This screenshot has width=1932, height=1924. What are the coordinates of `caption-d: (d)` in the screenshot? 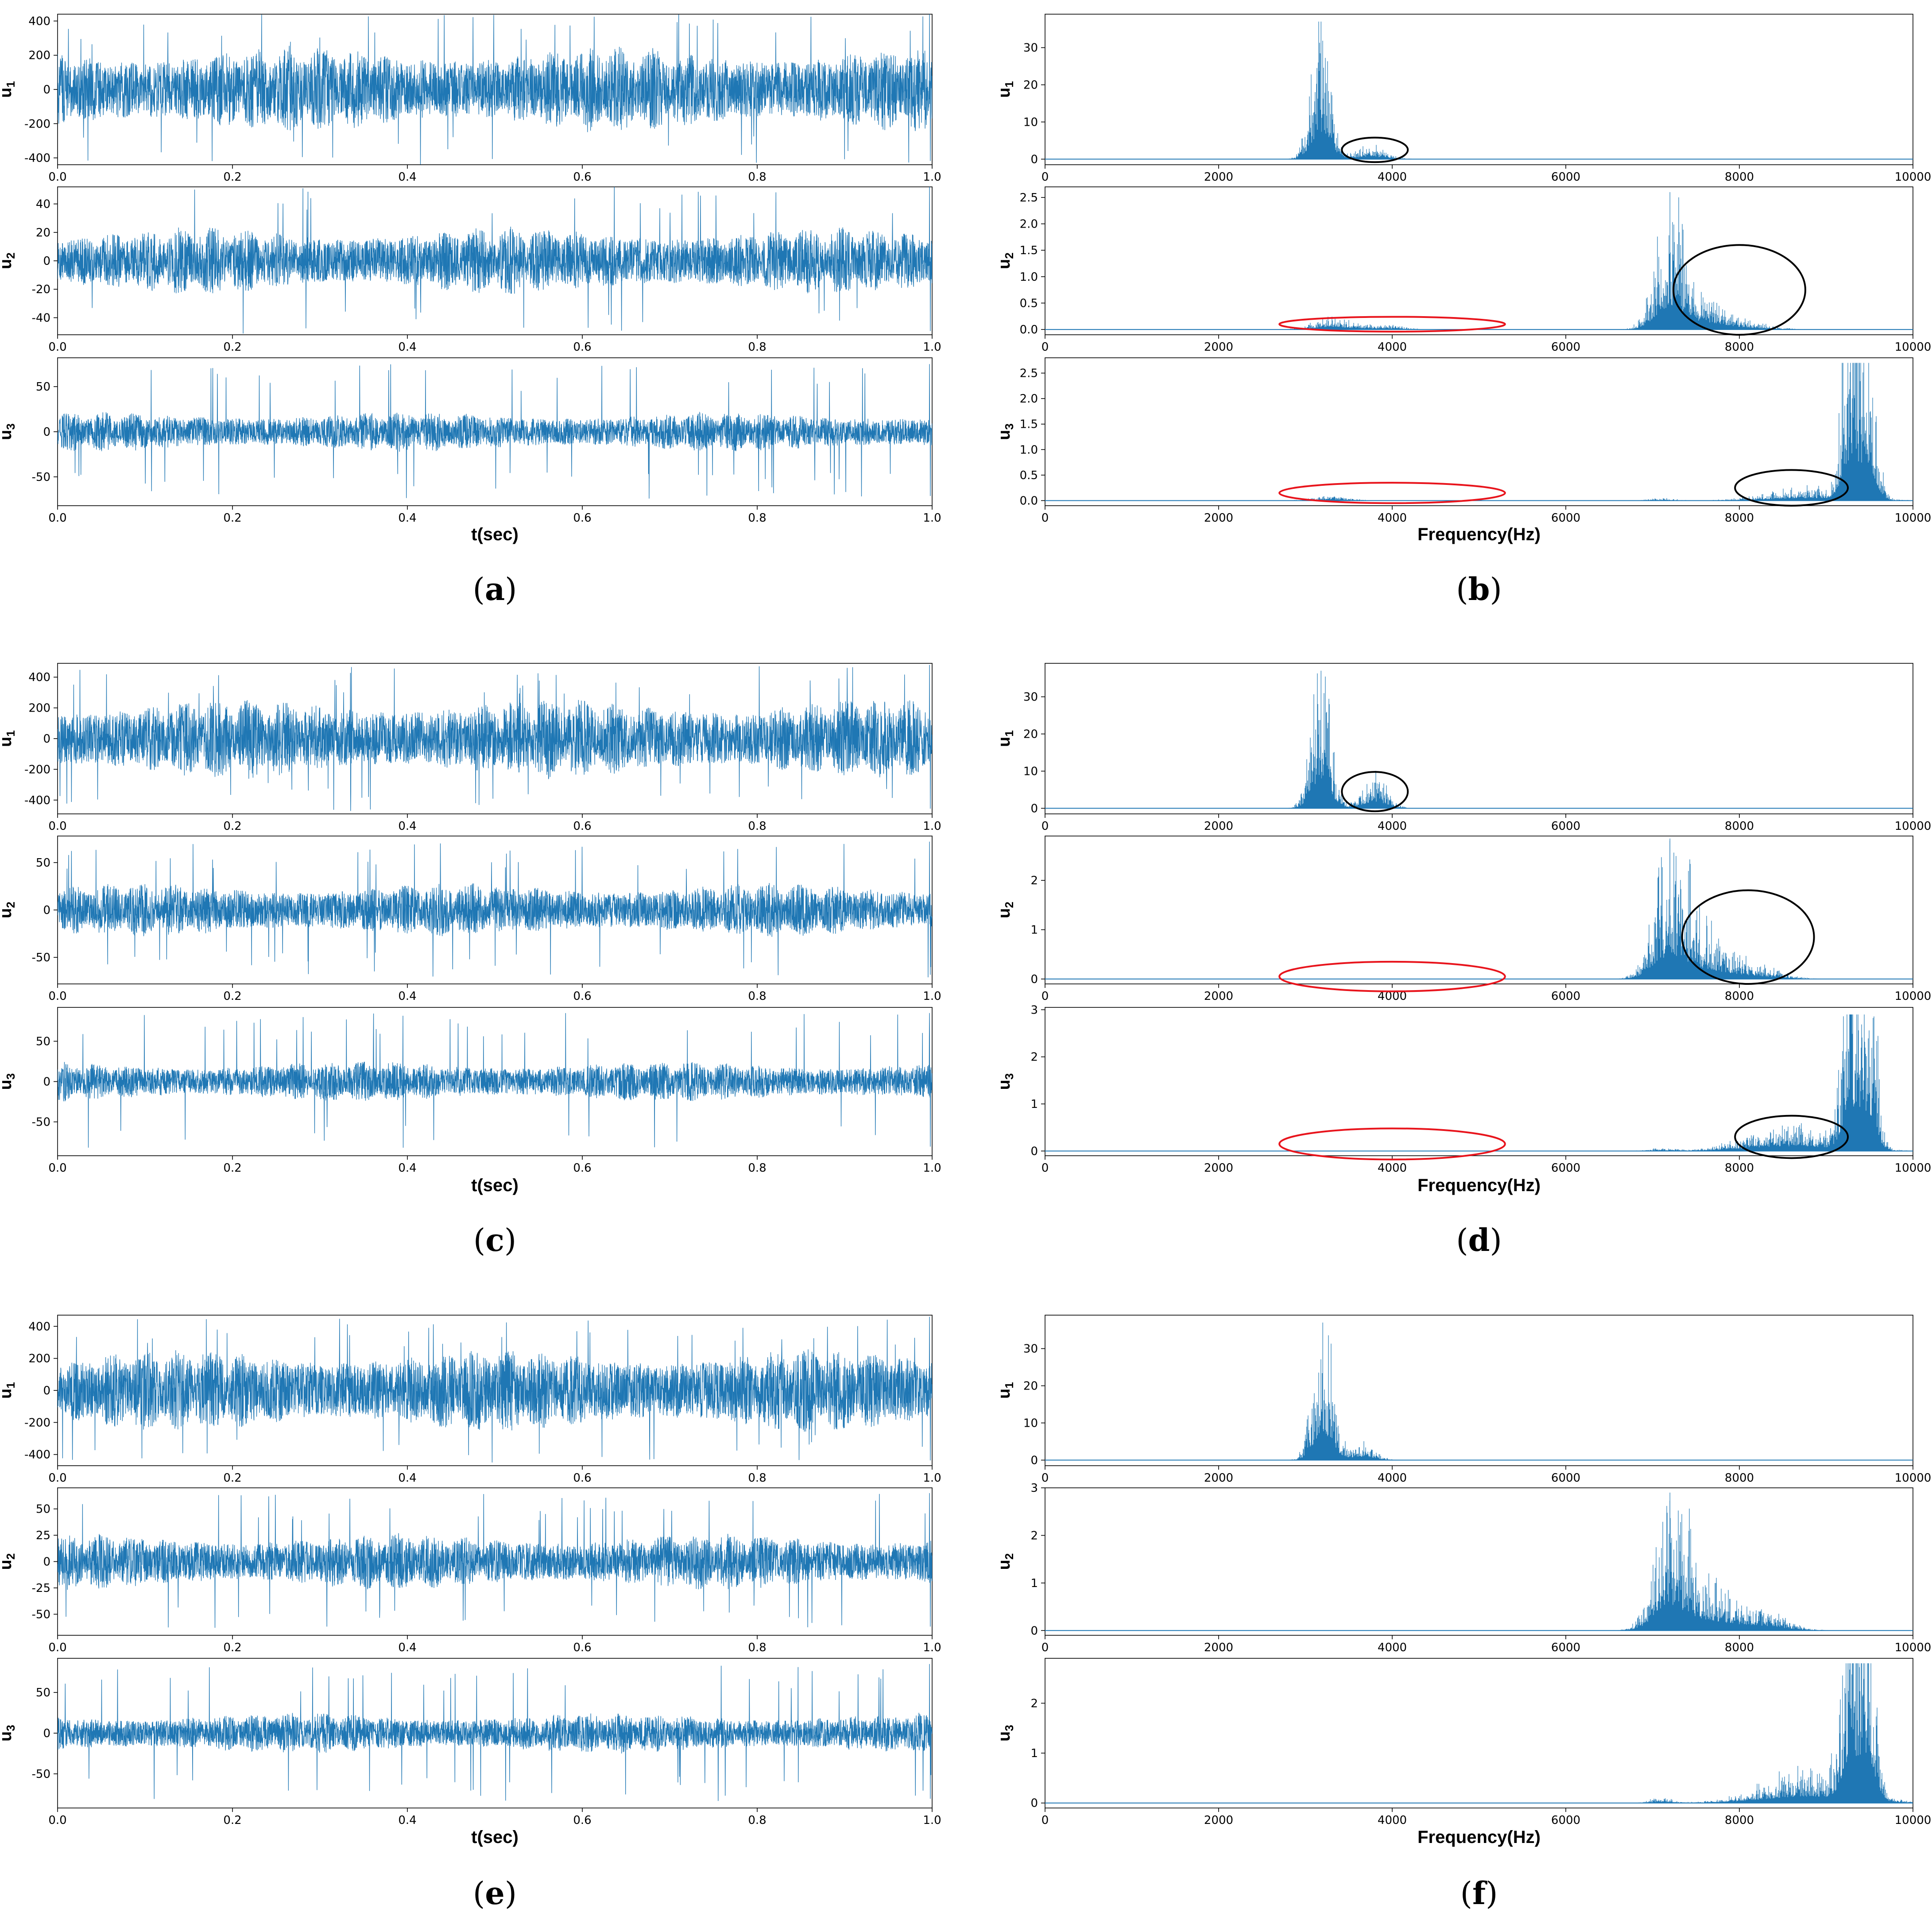 It's located at (1479, 1240).